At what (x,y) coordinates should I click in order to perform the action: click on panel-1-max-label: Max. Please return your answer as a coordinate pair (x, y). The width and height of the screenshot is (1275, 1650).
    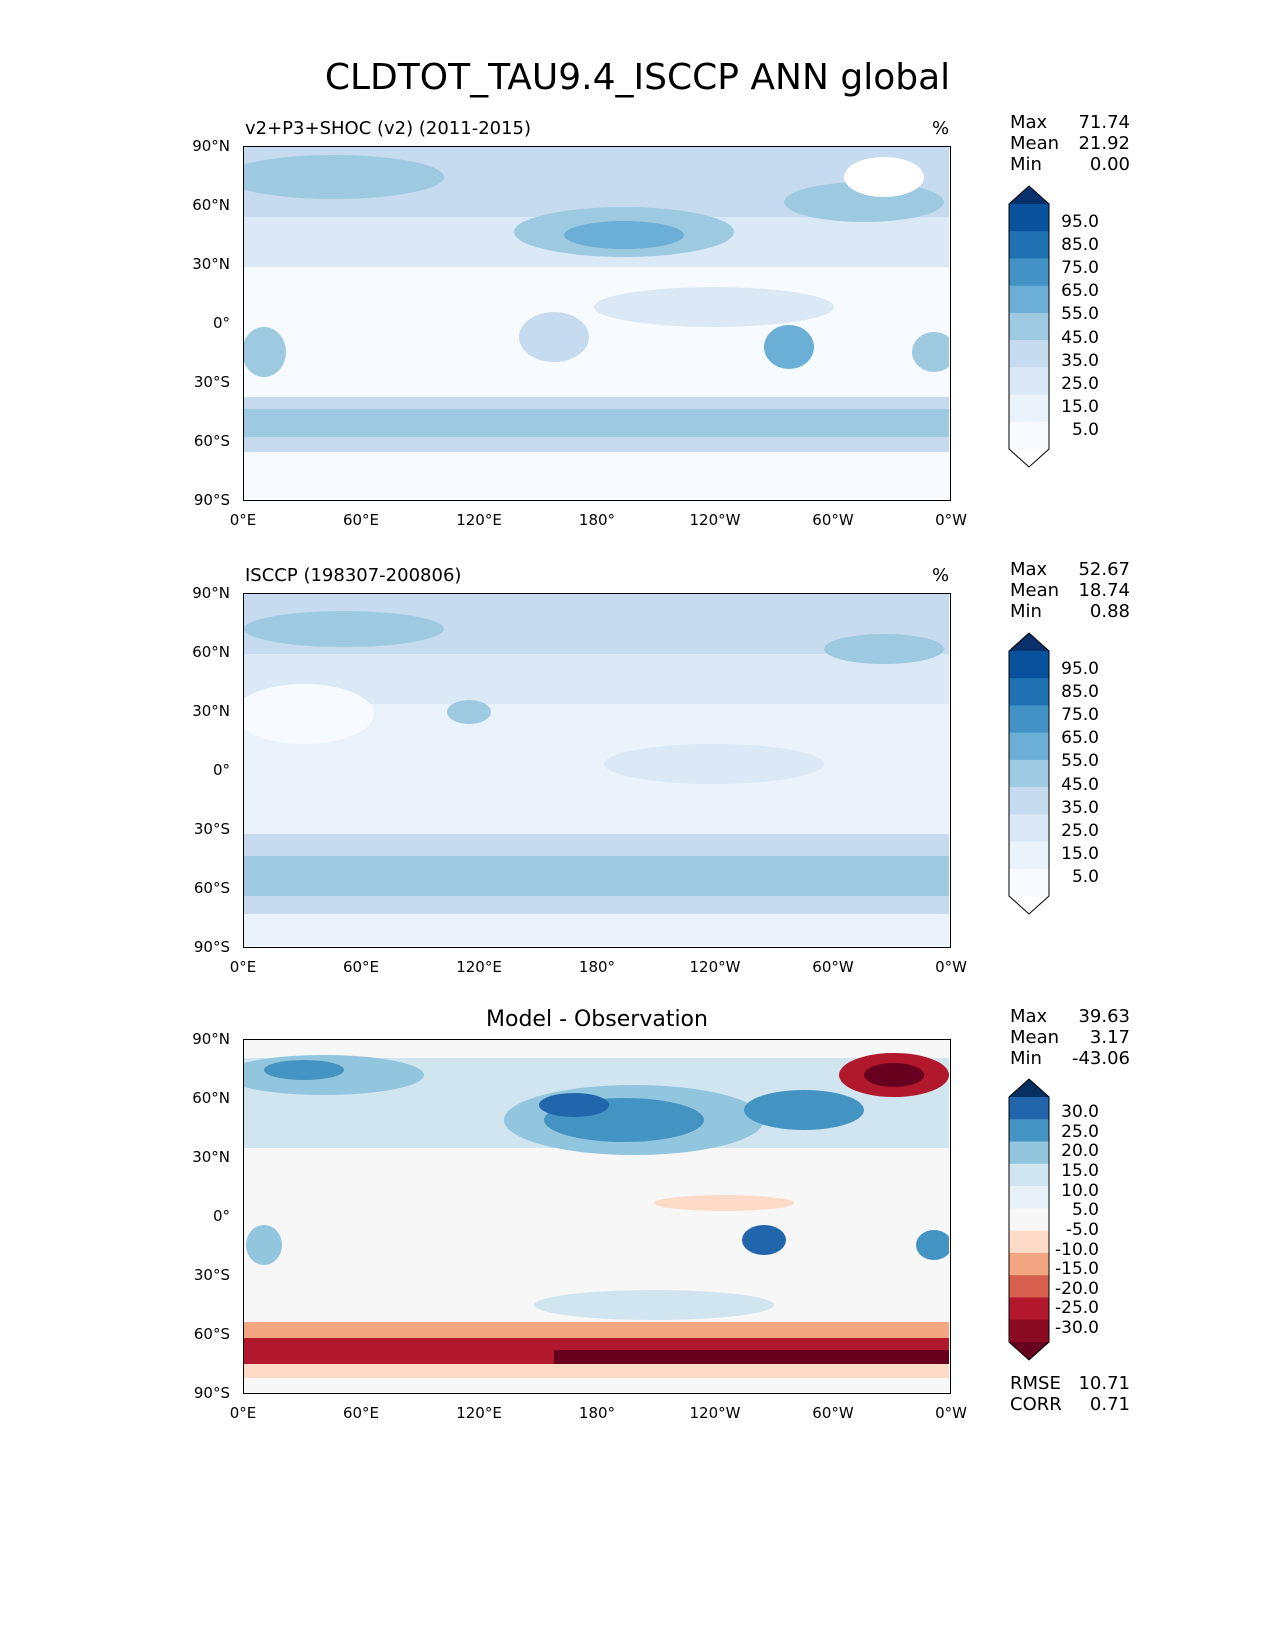
    Looking at the image, I should click on (1029, 122).